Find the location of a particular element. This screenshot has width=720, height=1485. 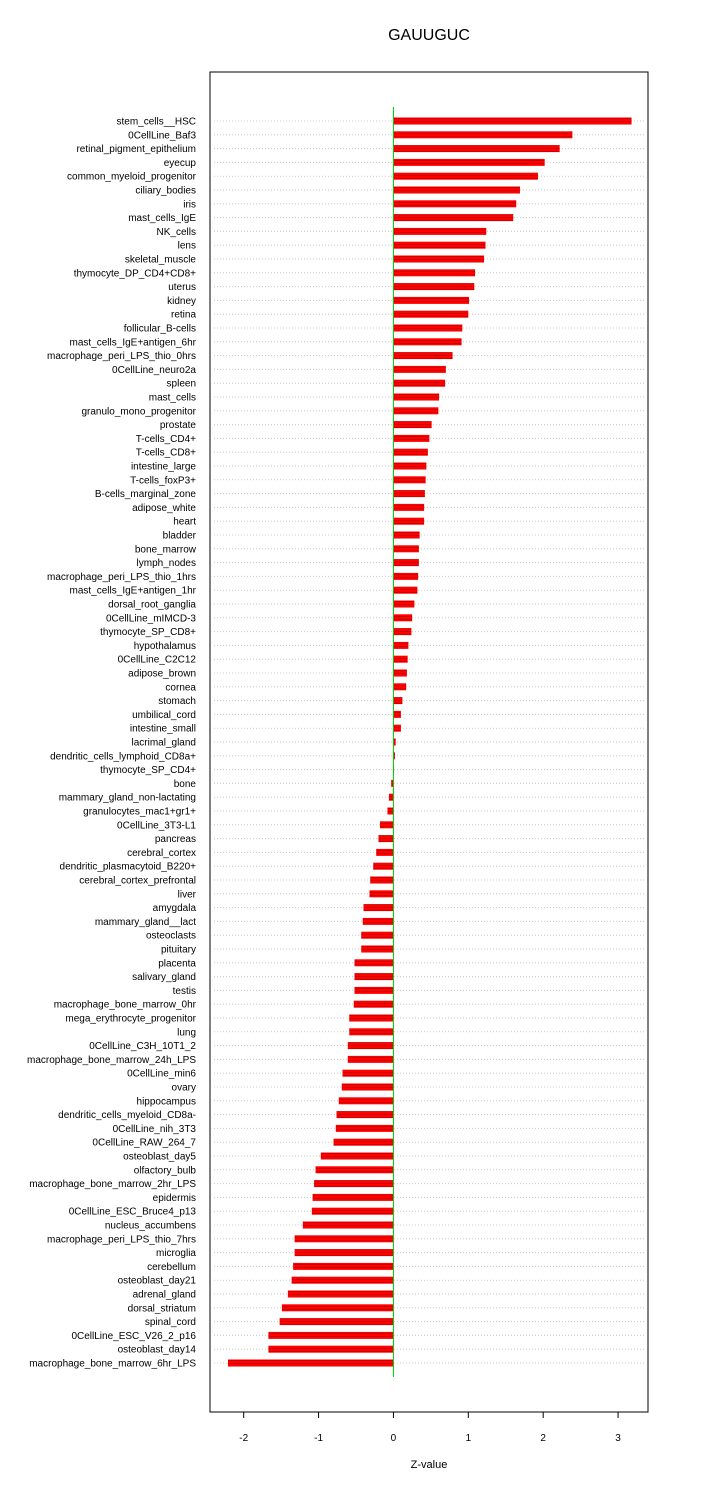

category-label: osteoblast_day21 is located at coordinates (157, 1281).